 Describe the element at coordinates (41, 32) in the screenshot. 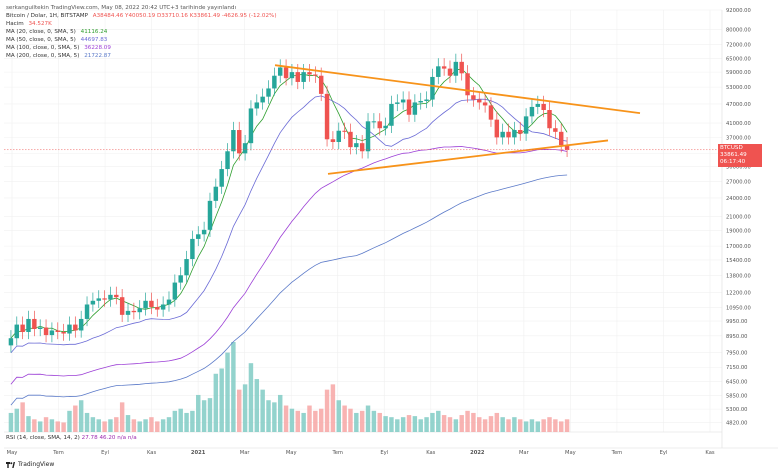

I see `ma20-label: MA (20, close, 0, SMA, 5)` at that location.